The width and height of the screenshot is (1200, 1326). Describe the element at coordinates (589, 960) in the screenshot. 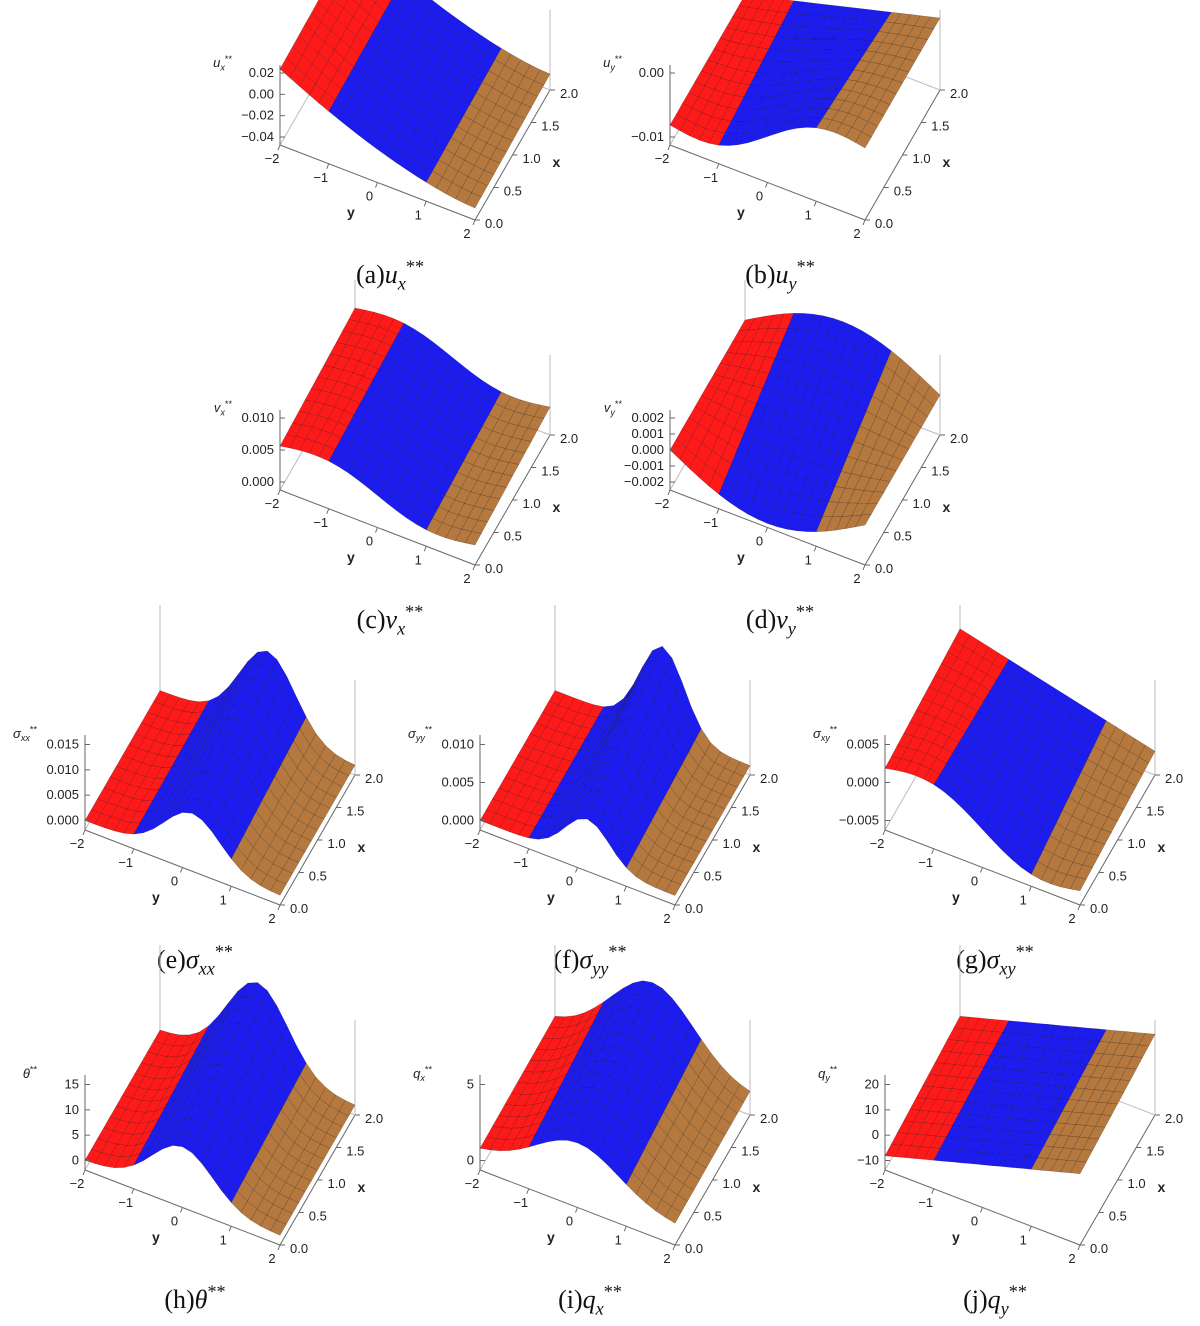

I see `caption: (f)σyy**` at that location.